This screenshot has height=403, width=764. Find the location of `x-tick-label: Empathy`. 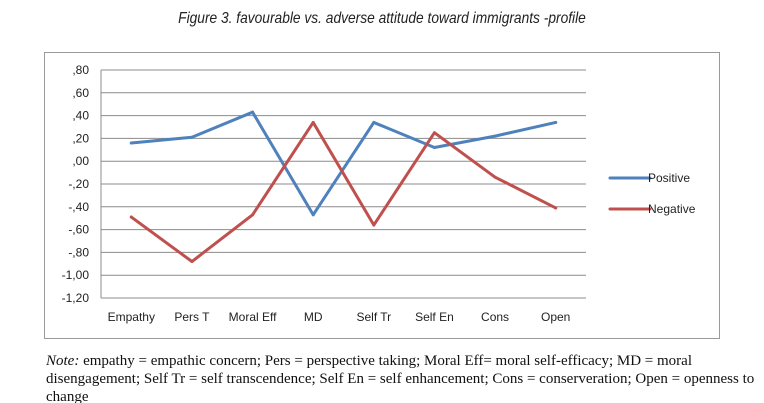

x-tick-label: Empathy is located at coordinates (131, 317).